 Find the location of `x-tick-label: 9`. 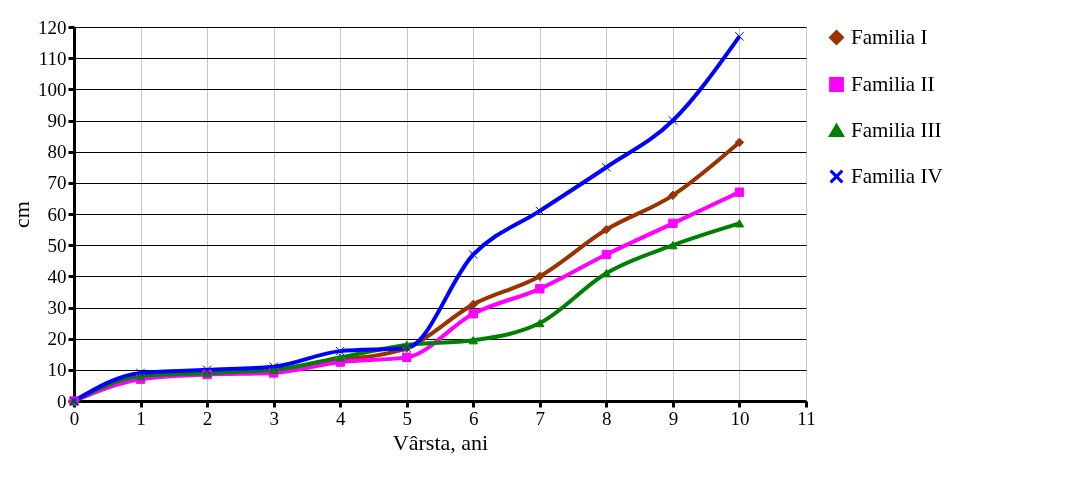

x-tick-label: 9 is located at coordinates (673, 418).